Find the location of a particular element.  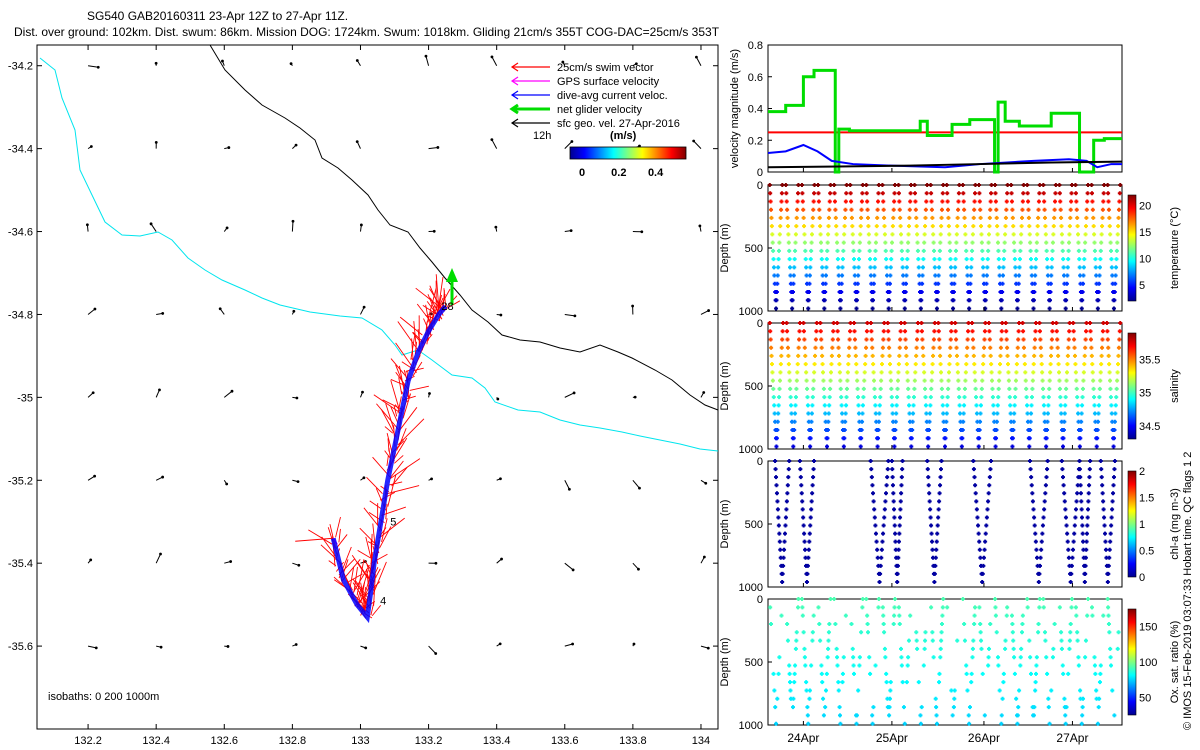

profile-colorbar-tick: 50 is located at coordinates (1145, 698).